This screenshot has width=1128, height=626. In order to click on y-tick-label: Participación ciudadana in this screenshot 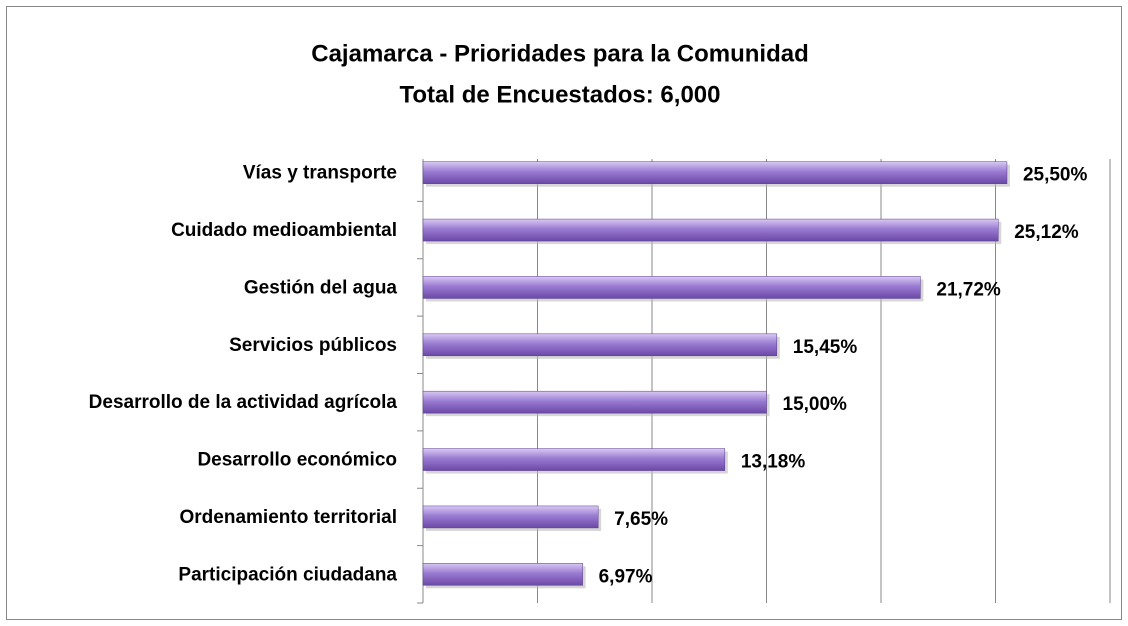, I will do `click(287, 574)`.